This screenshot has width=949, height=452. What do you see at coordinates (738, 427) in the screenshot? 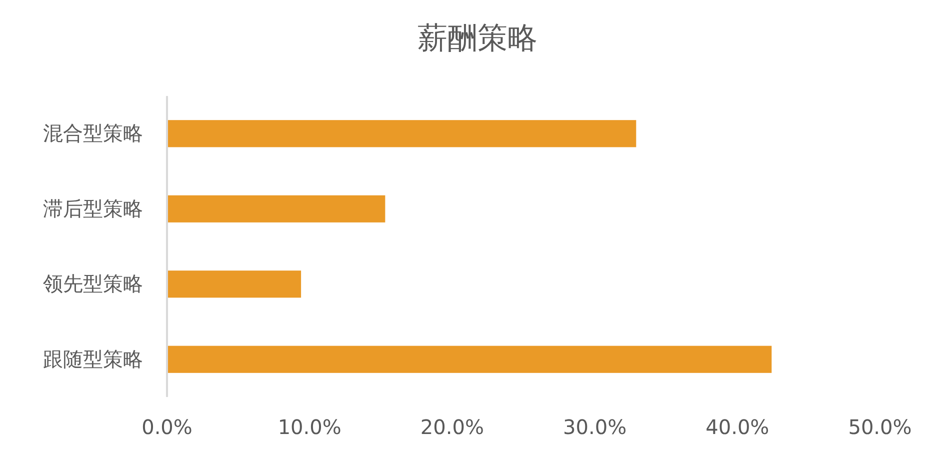
I see `x-tick-label: 40.0%` at bounding box center [738, 427].